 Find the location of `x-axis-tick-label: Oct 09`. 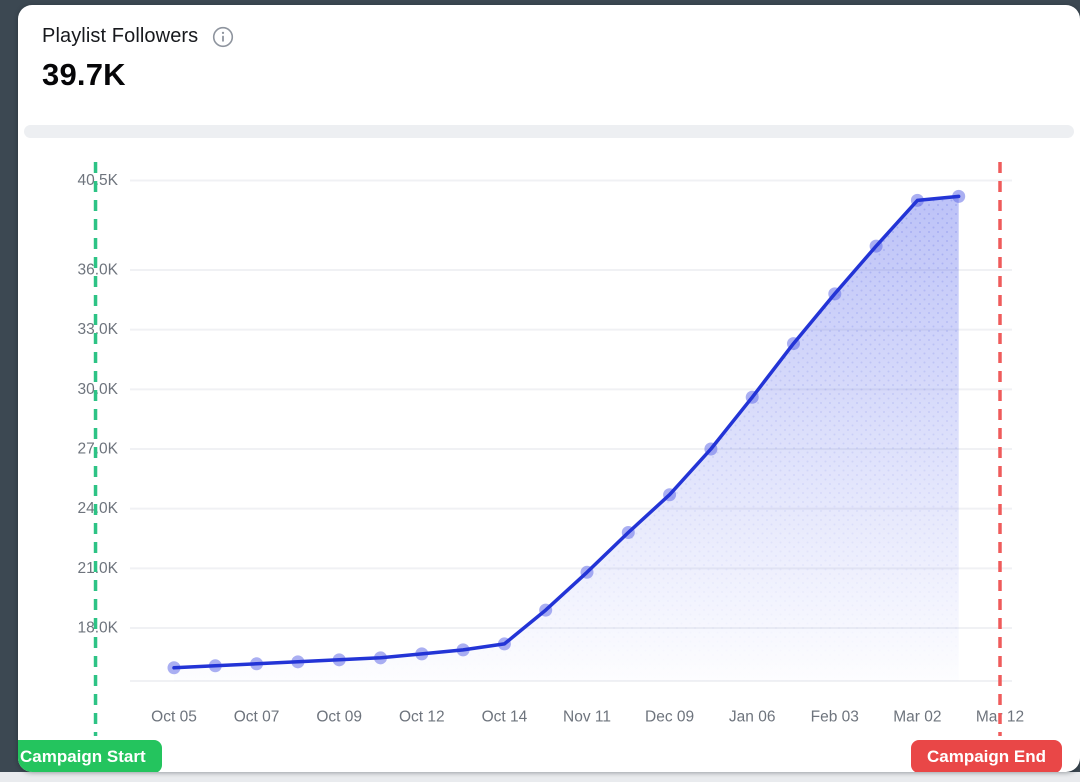

x-axis-tick-label: Oct 09 is located at coordinates (339, 717).